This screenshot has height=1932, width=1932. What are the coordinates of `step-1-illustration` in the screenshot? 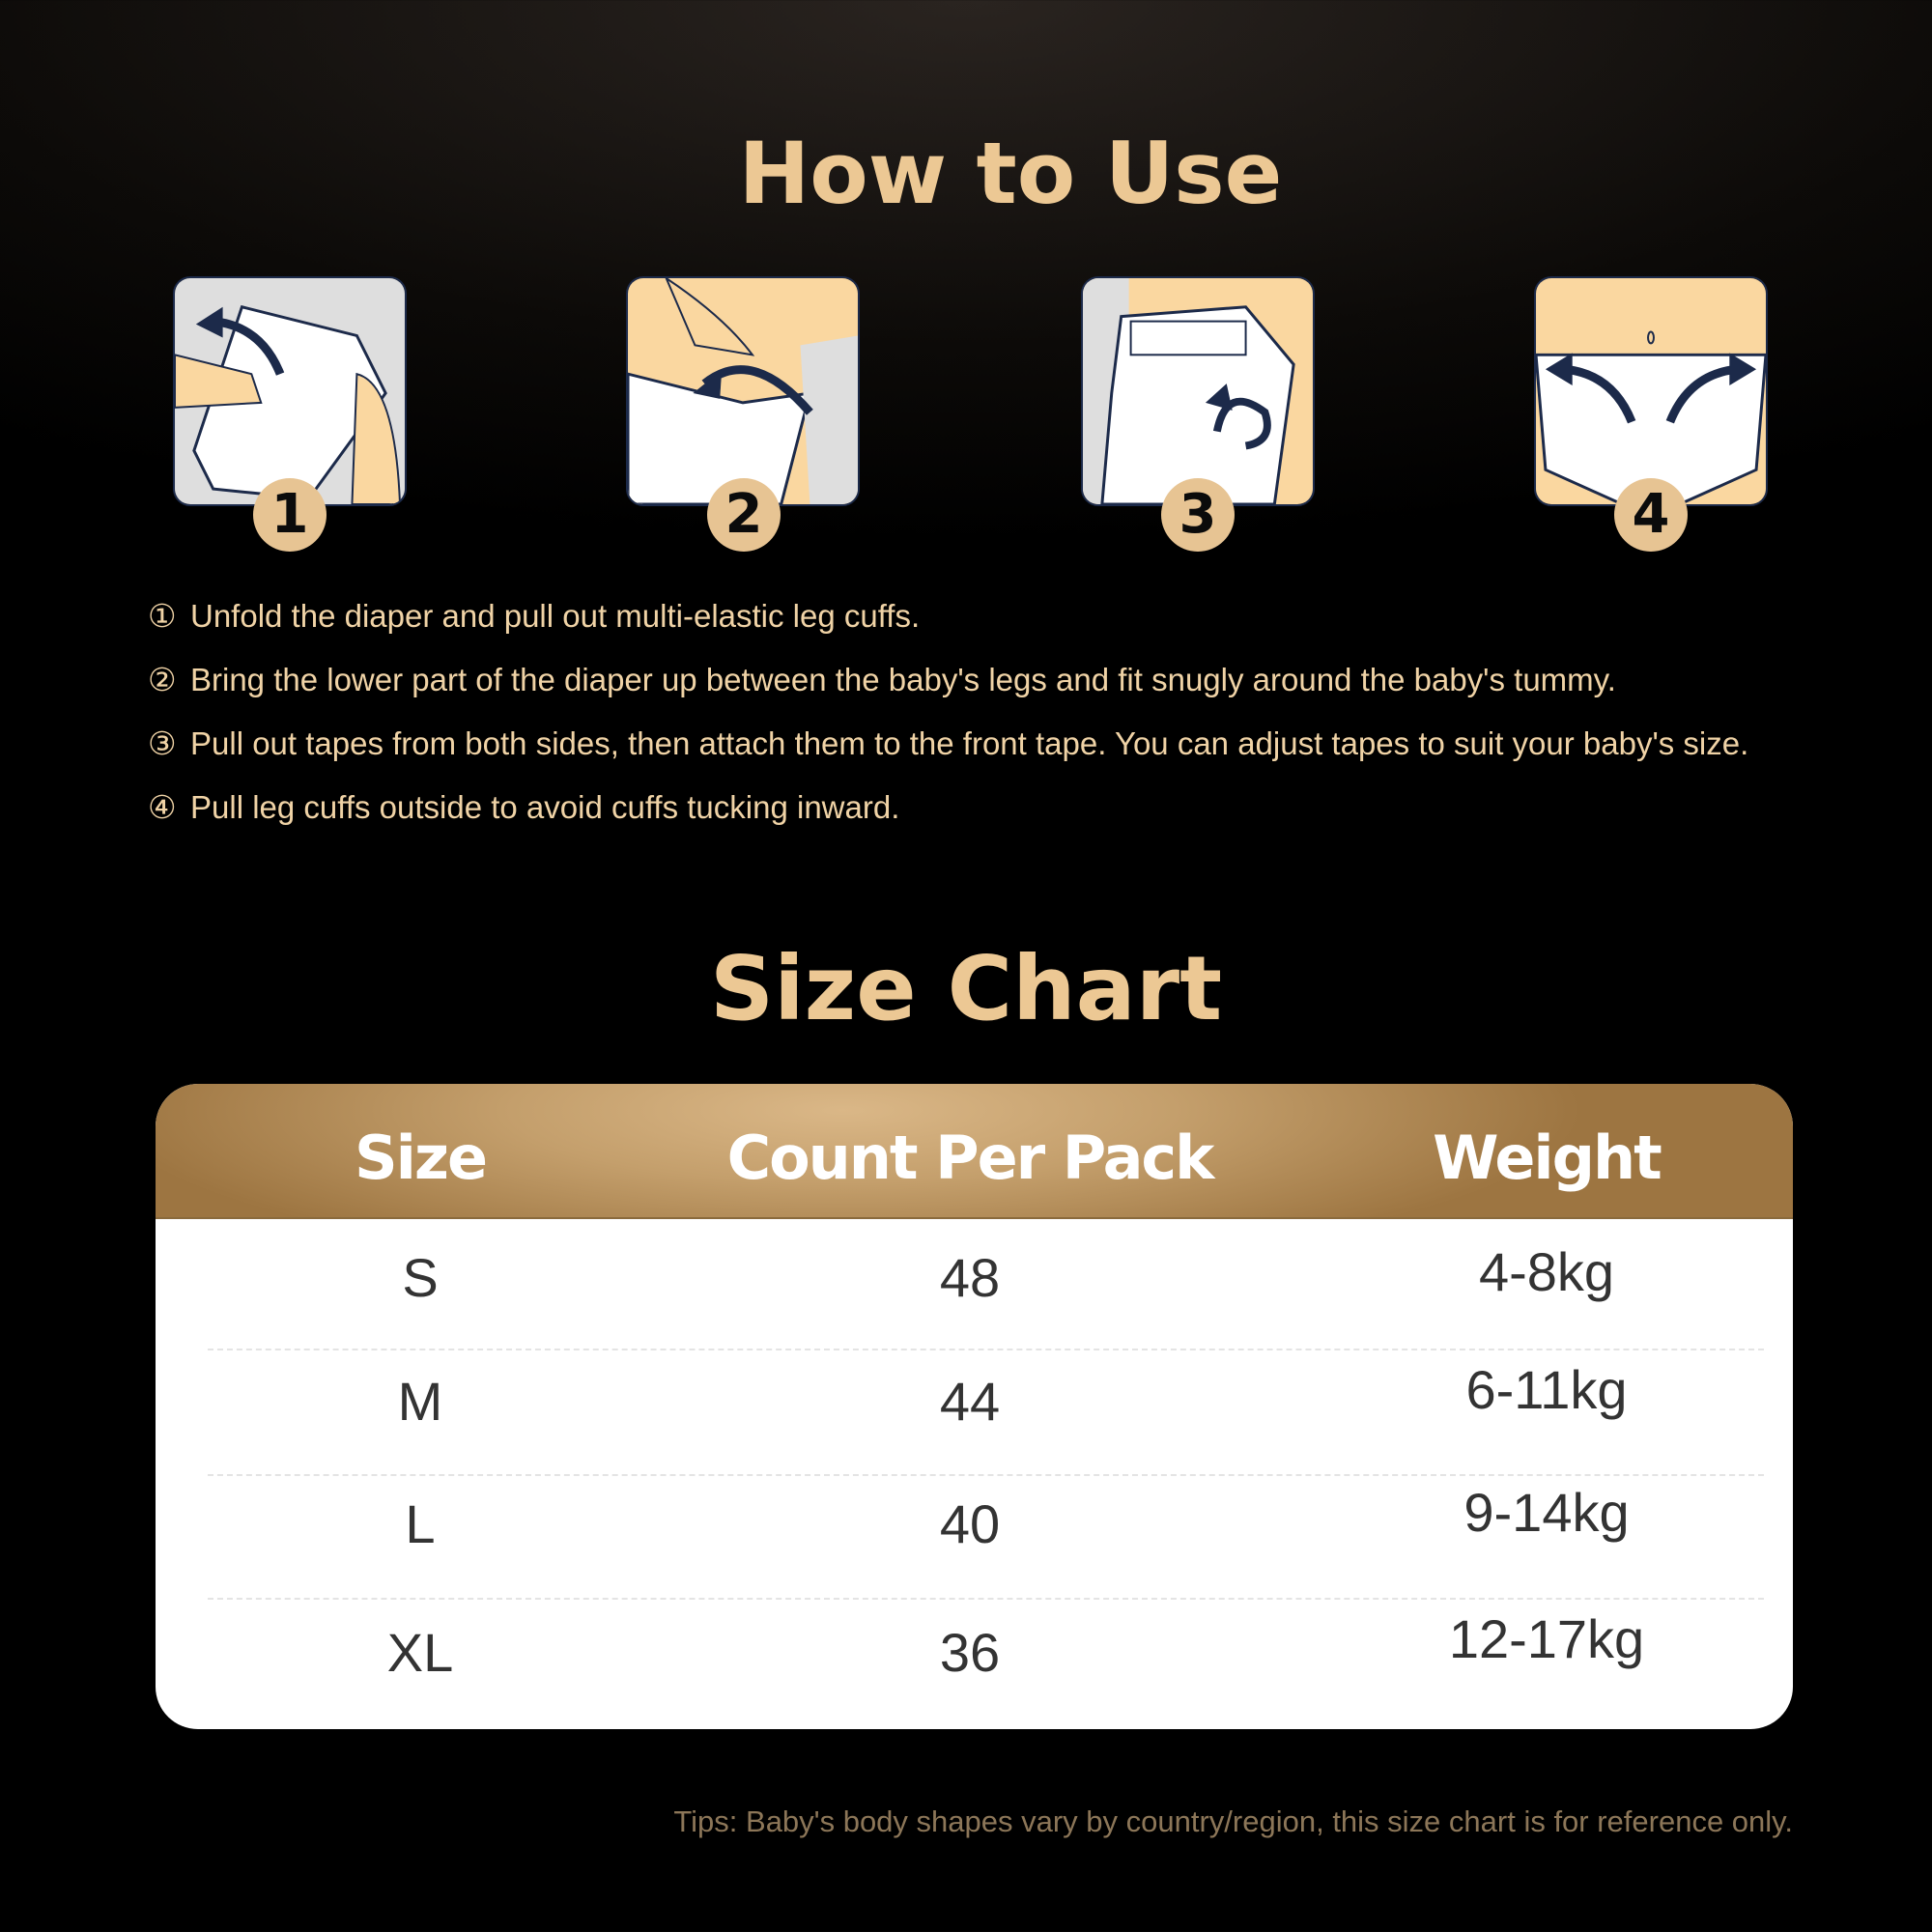 It's located at (290, 391).